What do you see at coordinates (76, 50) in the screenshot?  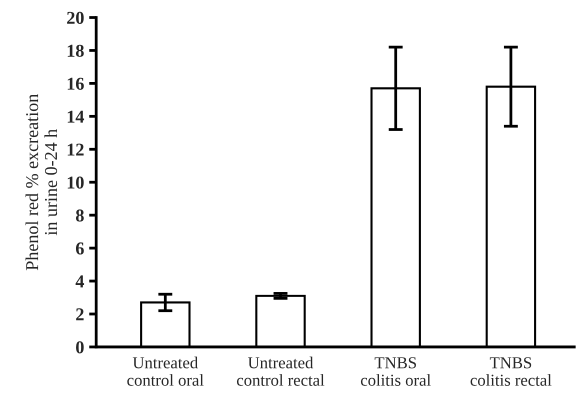 I see `y-tick-label: 18` at bounding box center [76, 50].